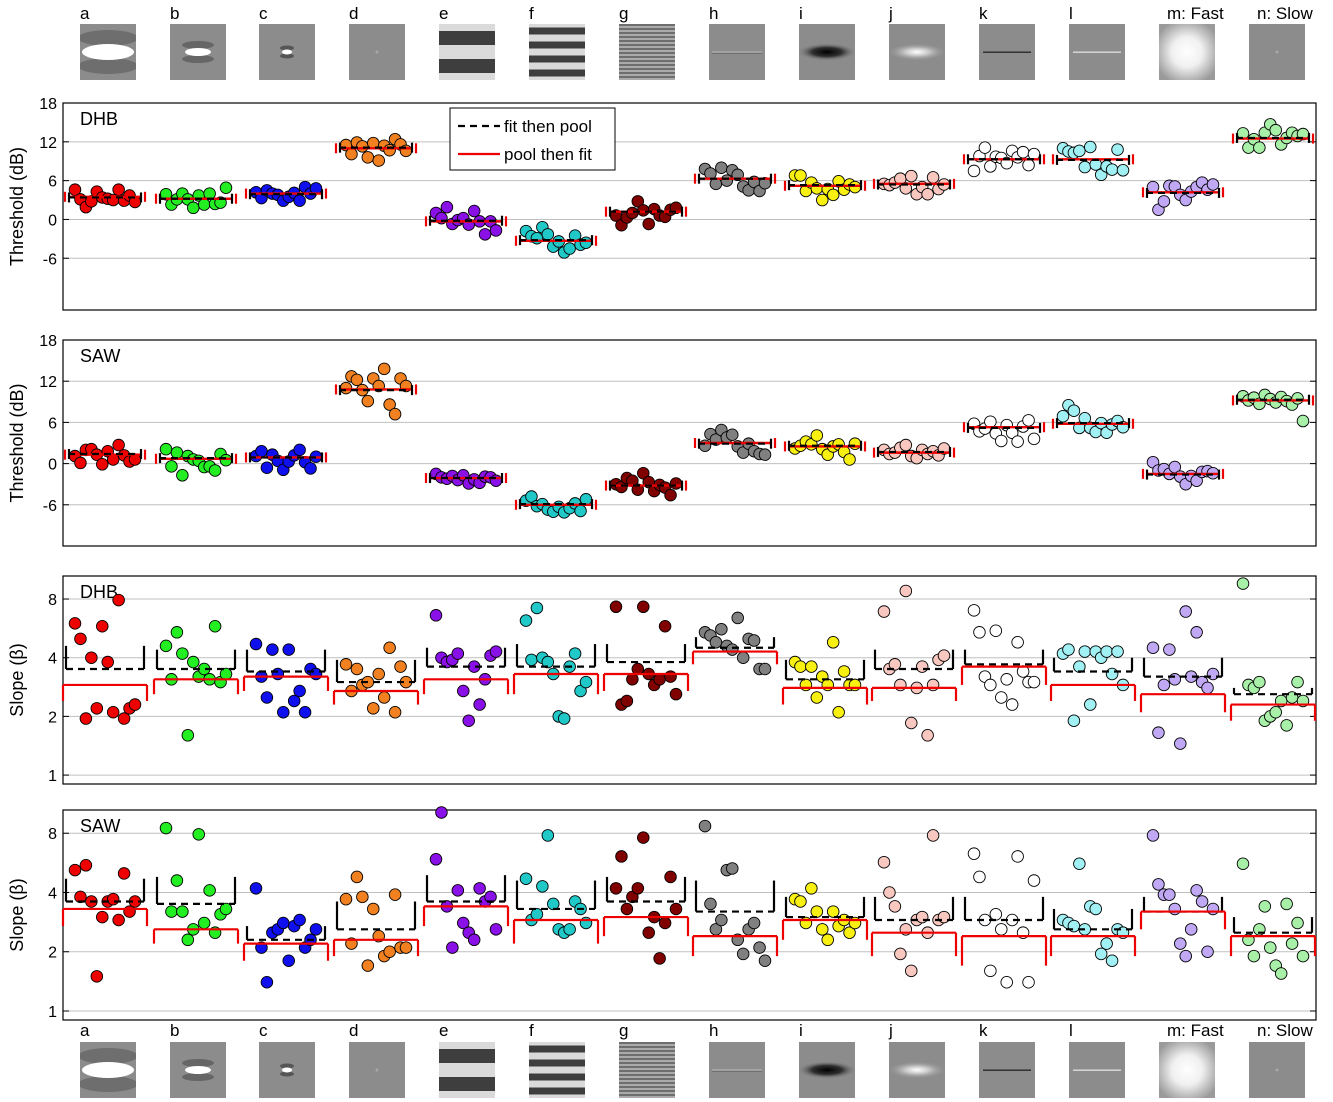 The width and height of the screenshot is (1333, 1102). Describe the element at coordinates (353, 13) in the screenshot. I see `stimulus-label-d: d` at that location.